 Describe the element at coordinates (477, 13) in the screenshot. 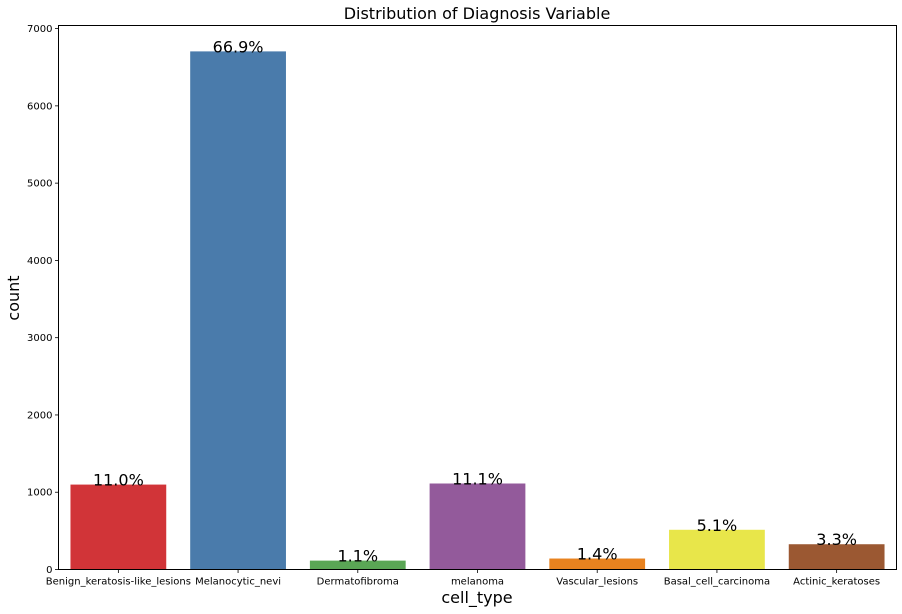

I see `chart-title: Distribution of Diagnosis Variable` at that location.